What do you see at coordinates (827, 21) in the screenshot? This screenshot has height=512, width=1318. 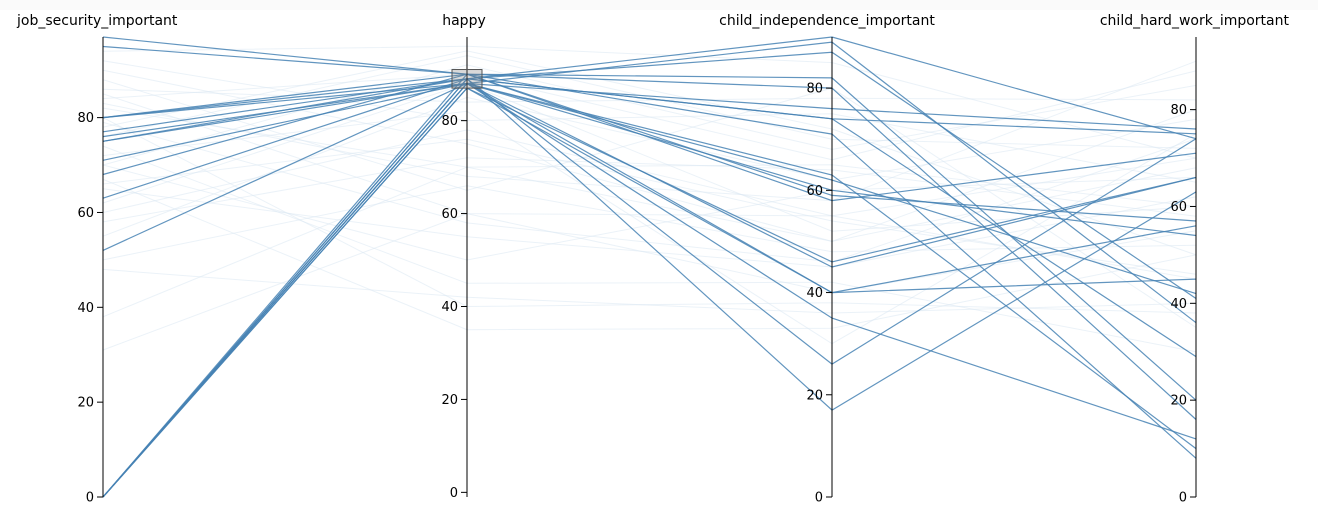 I see `axis-title: child_independence_important` at bounding box center [827, 21].